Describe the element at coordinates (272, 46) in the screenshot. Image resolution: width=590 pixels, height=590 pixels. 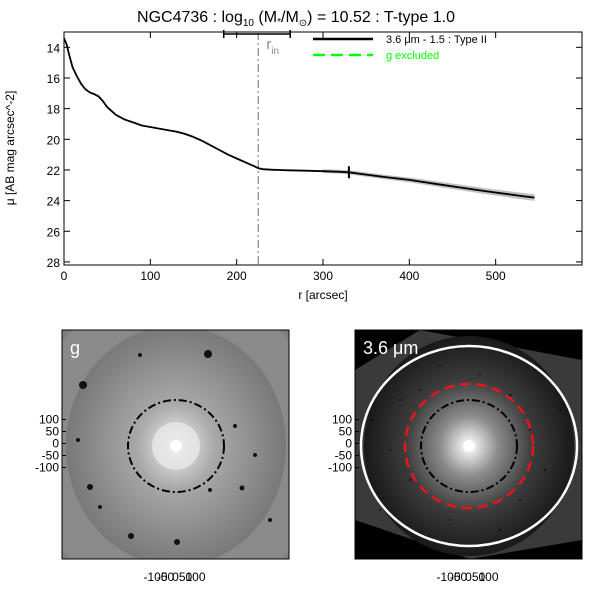
I see `r-in-label: rin` at that location.